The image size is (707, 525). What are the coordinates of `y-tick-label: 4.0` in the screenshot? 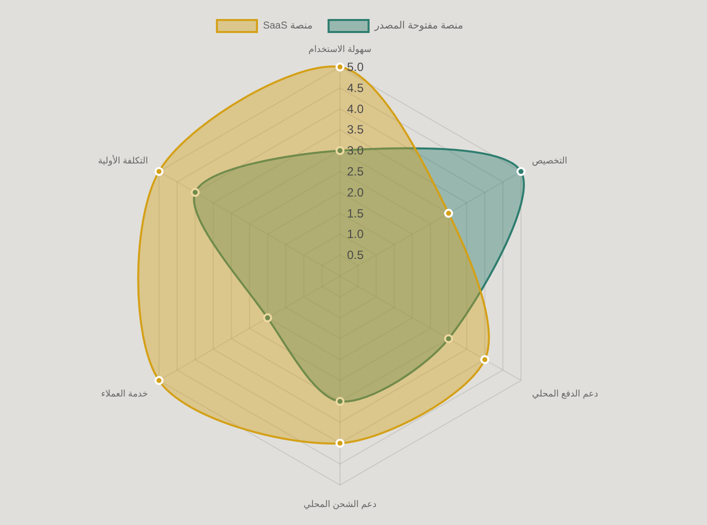 It's located at (355, 109).